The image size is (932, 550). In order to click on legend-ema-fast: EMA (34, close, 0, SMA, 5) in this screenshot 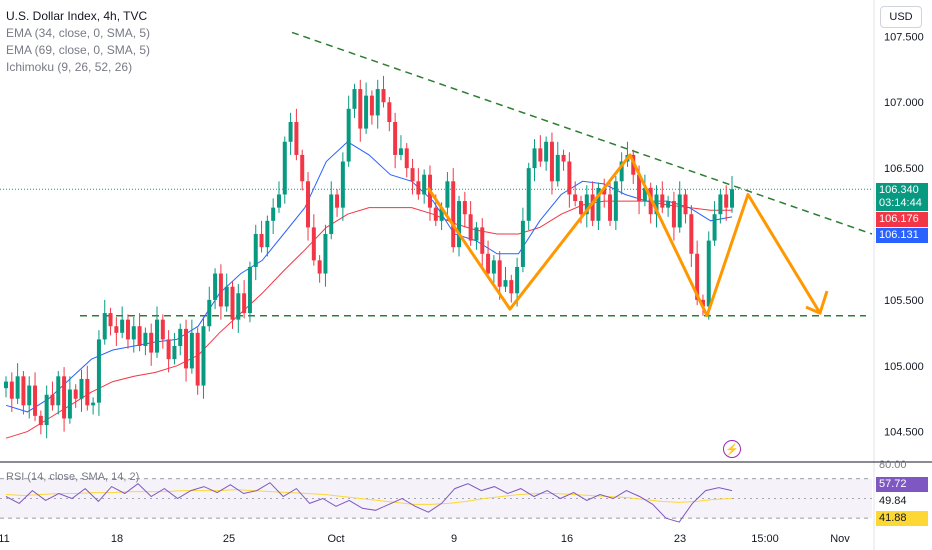, I will do `click(78, 33)`.